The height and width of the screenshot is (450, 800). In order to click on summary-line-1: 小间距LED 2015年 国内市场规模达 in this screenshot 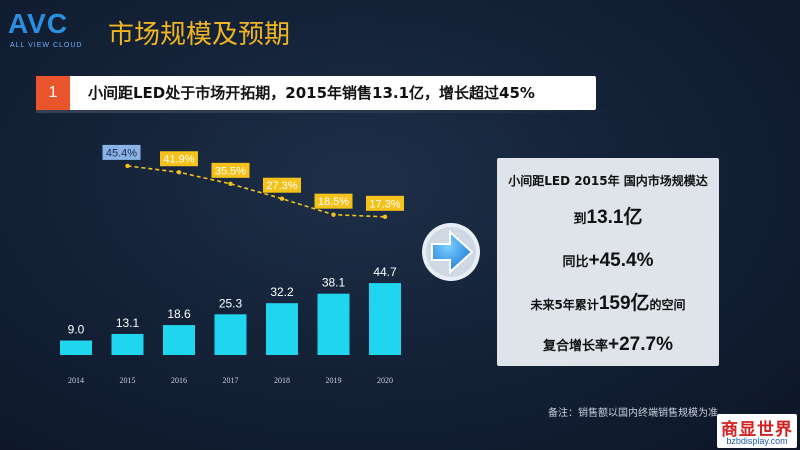, I will do `click(608, 181)`.